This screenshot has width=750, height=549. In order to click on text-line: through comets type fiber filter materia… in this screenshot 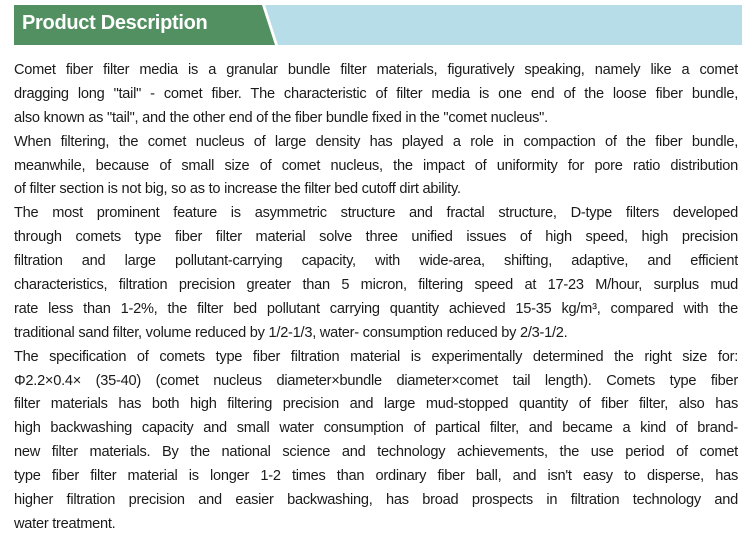, I will do `click(376, 237)`.